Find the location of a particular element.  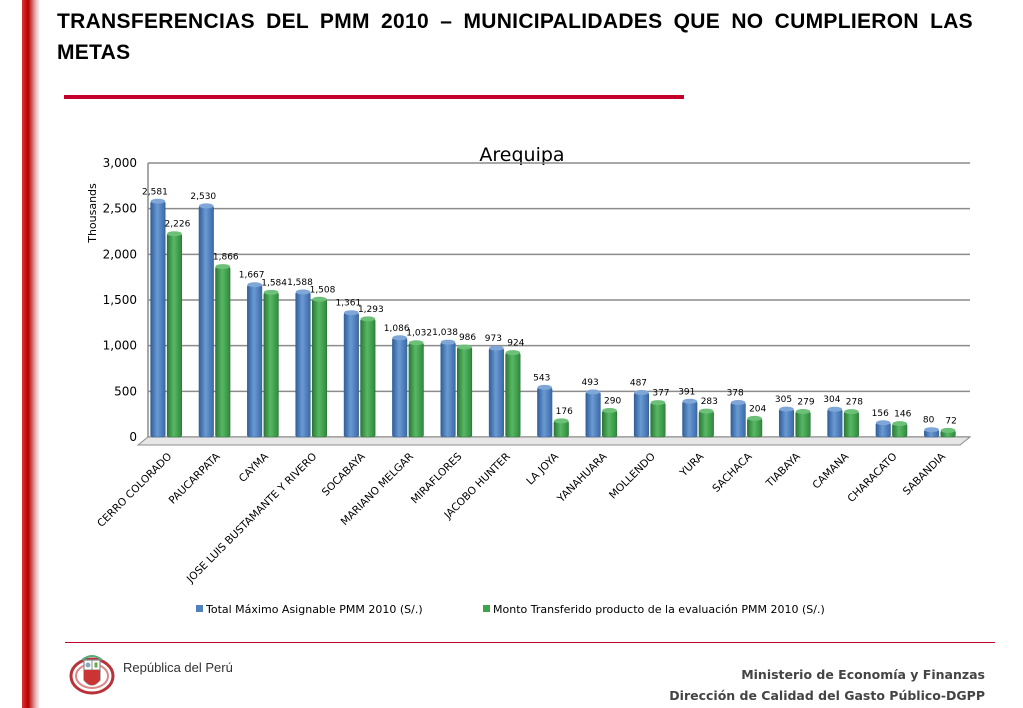

data-label-total: 1,361 is located at coordinates (348, 304).